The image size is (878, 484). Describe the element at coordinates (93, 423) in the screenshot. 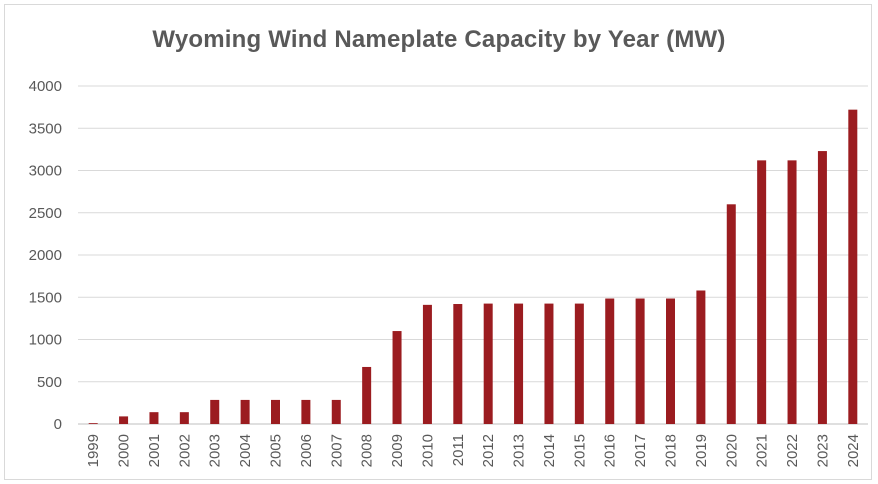

I see `bar-1999` at that location.